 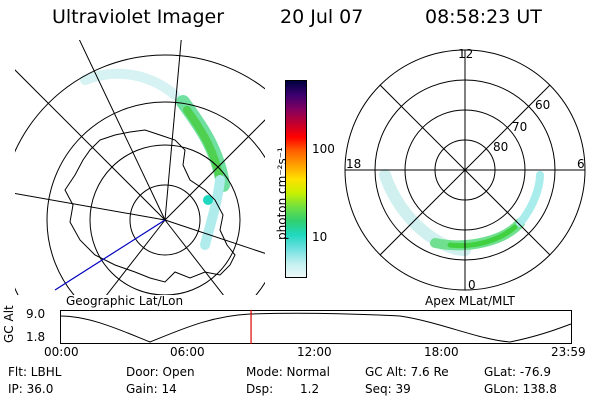 I want to click on geographic-label: Geographic Lat/Lon, so click(x=125, y=301).